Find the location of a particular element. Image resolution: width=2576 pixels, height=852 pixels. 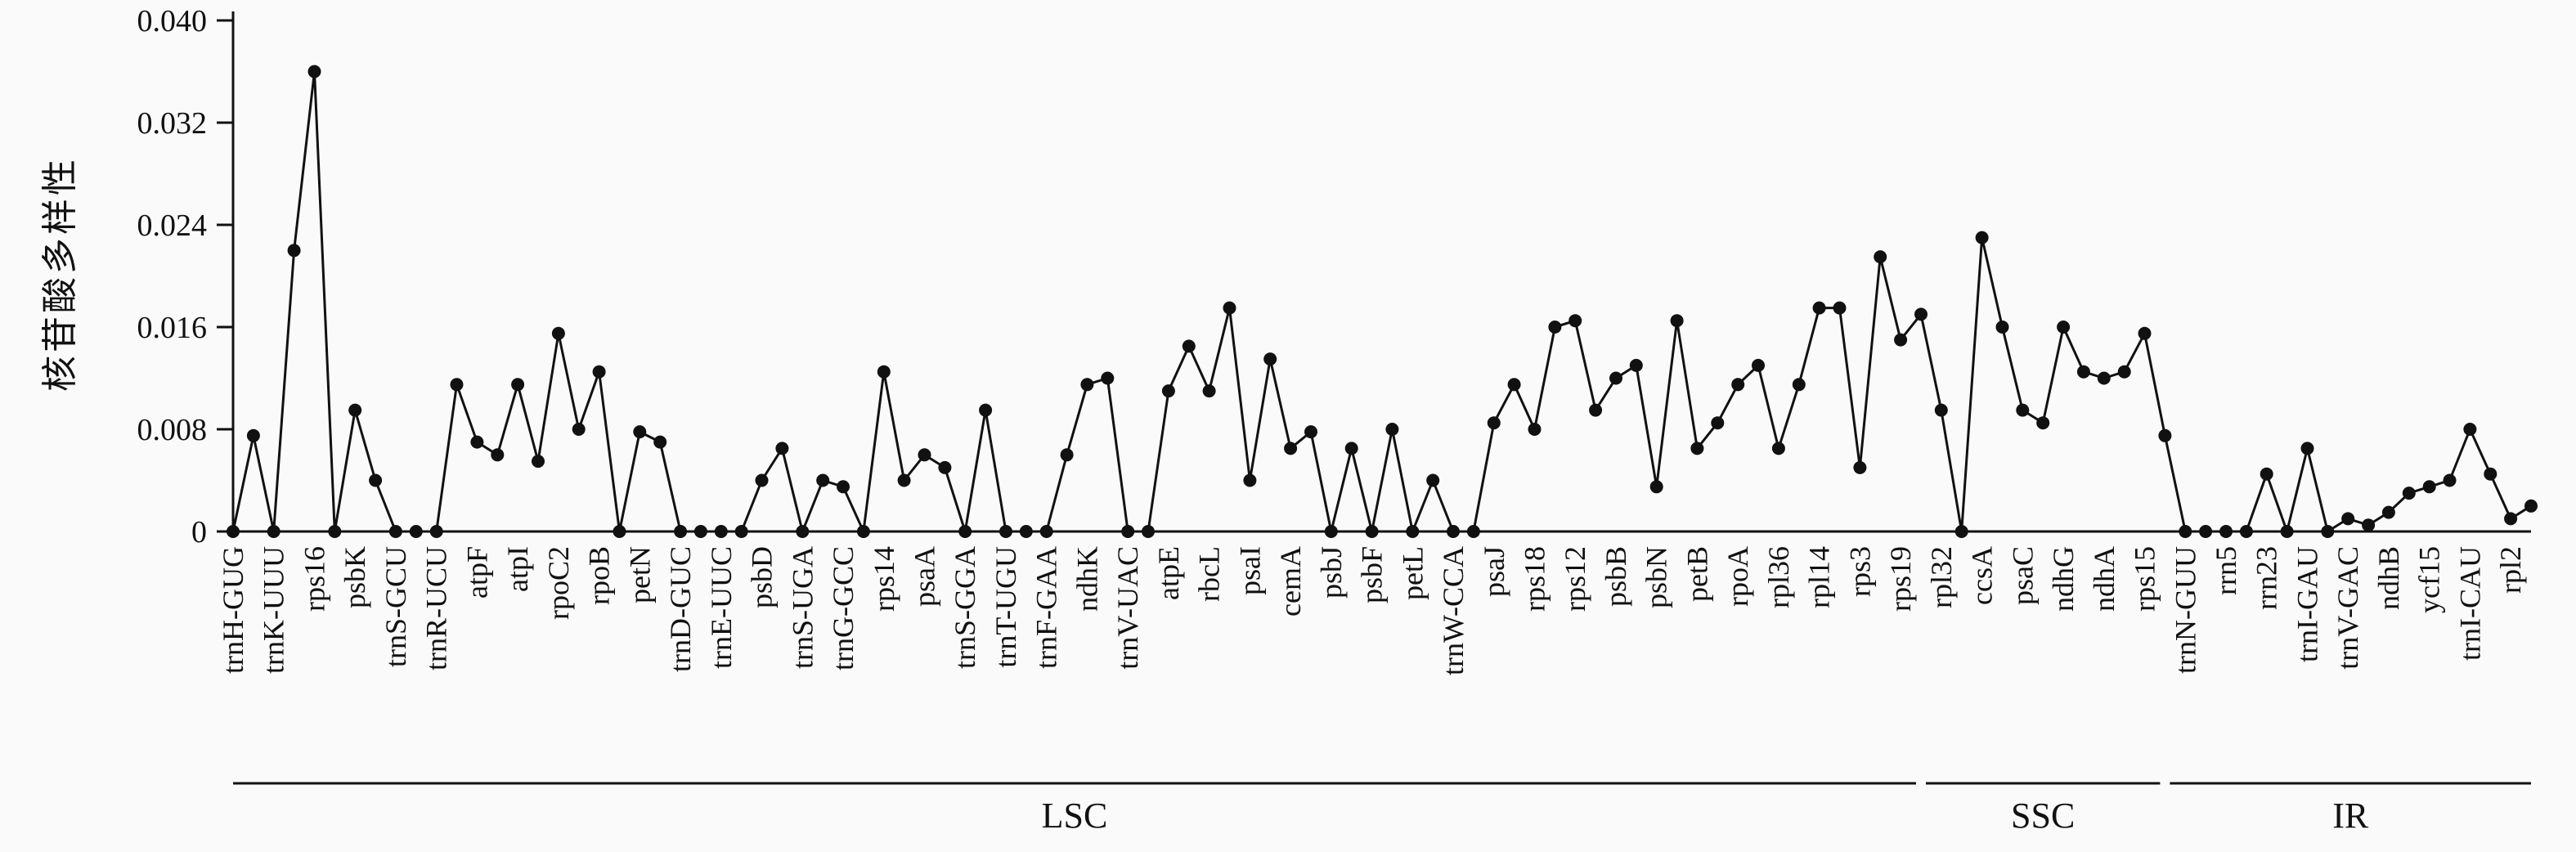

x-tick-label: ndhA is located at coordinates (2104, 579).